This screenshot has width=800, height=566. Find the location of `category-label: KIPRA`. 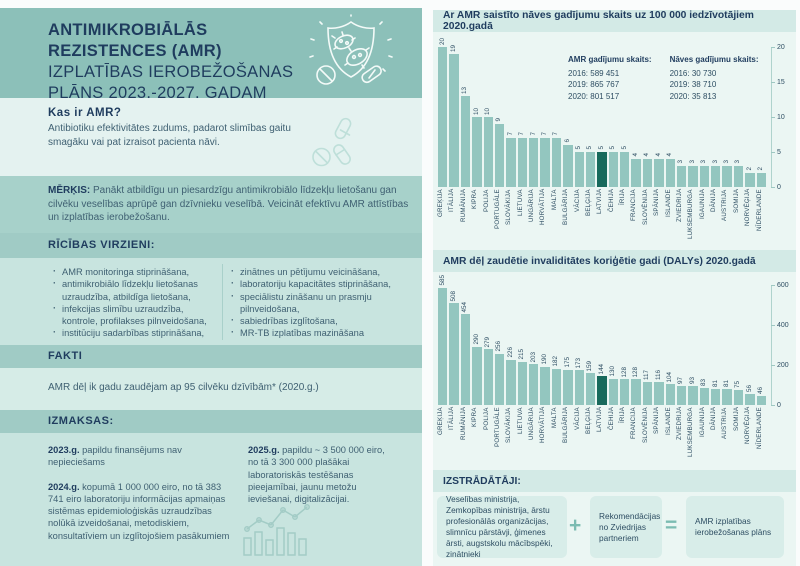

category-label: KIPRA is located at coordinates (475, 417).